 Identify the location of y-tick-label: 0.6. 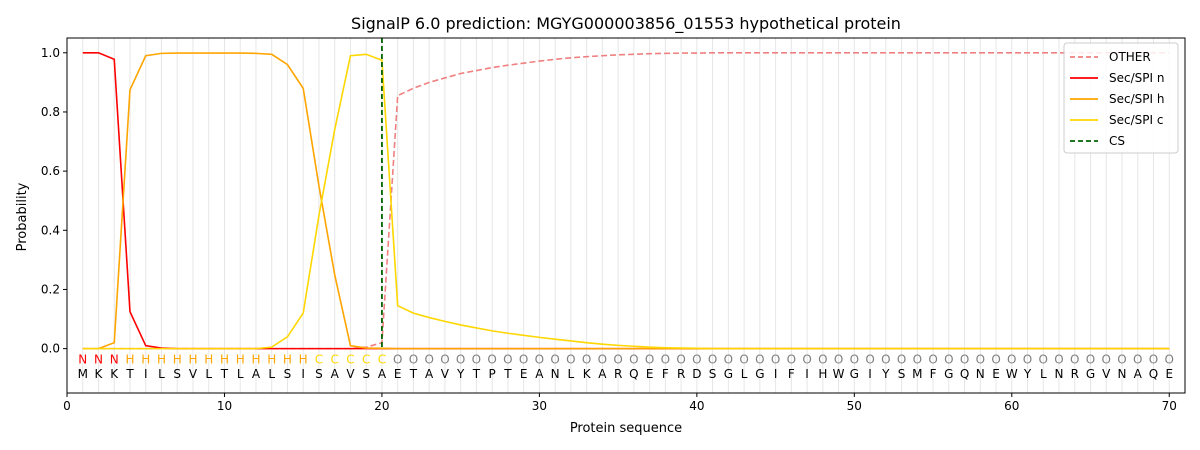
(50, 171).